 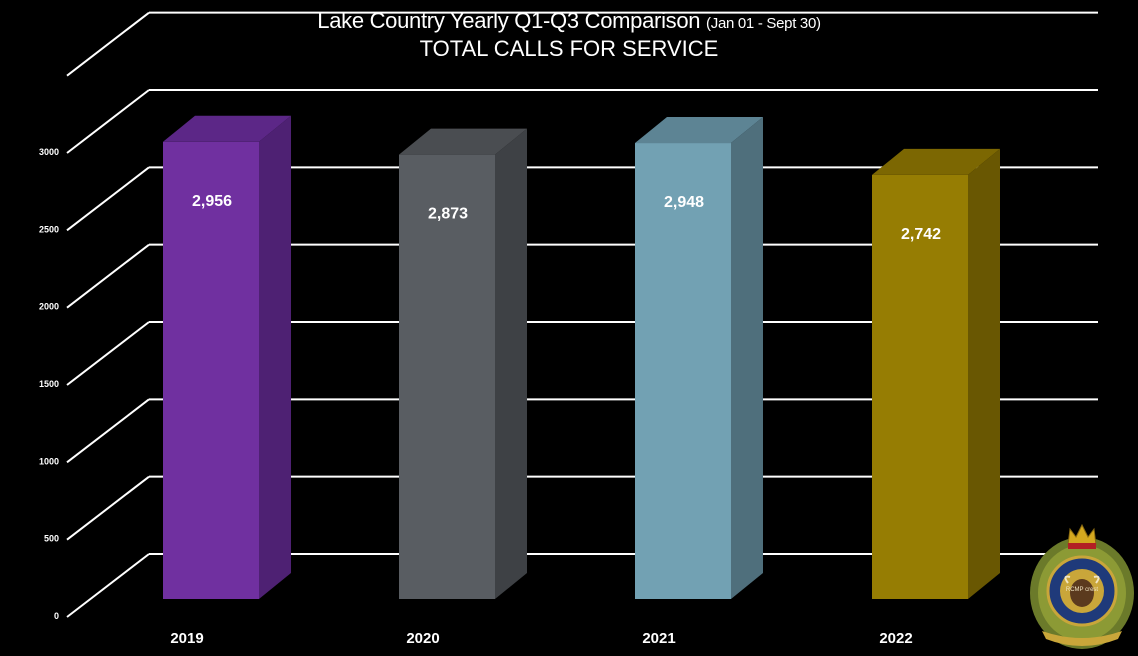 I want to click on crest-lettering: RCMP crest, so click(x=1082, y=590).